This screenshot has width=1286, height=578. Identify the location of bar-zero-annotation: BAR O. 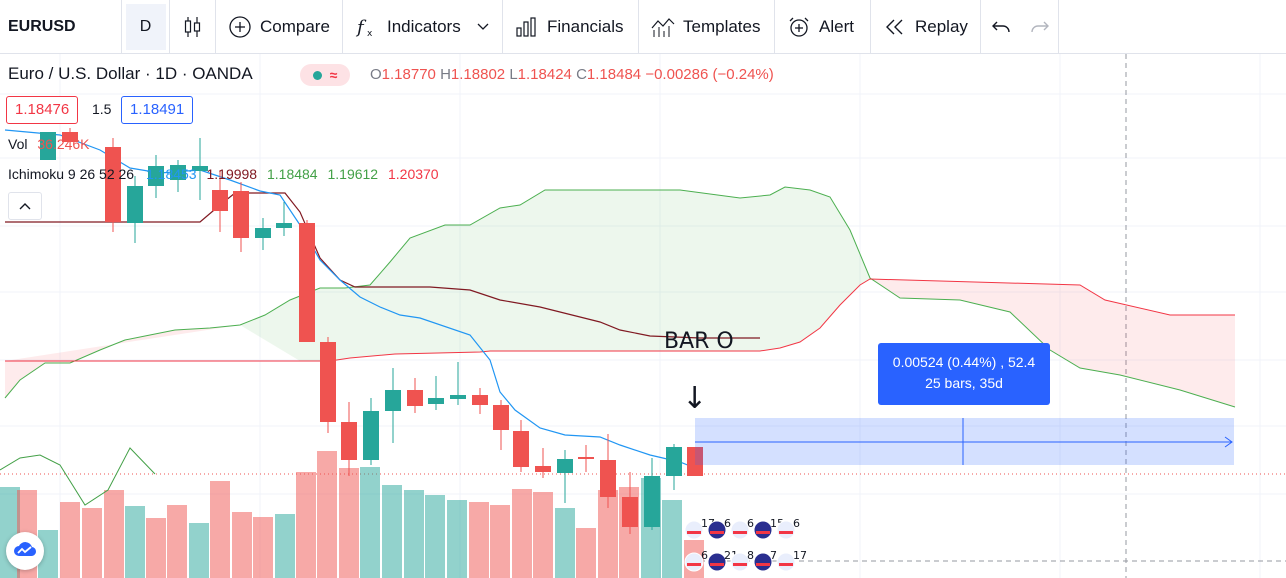
(699, 341).